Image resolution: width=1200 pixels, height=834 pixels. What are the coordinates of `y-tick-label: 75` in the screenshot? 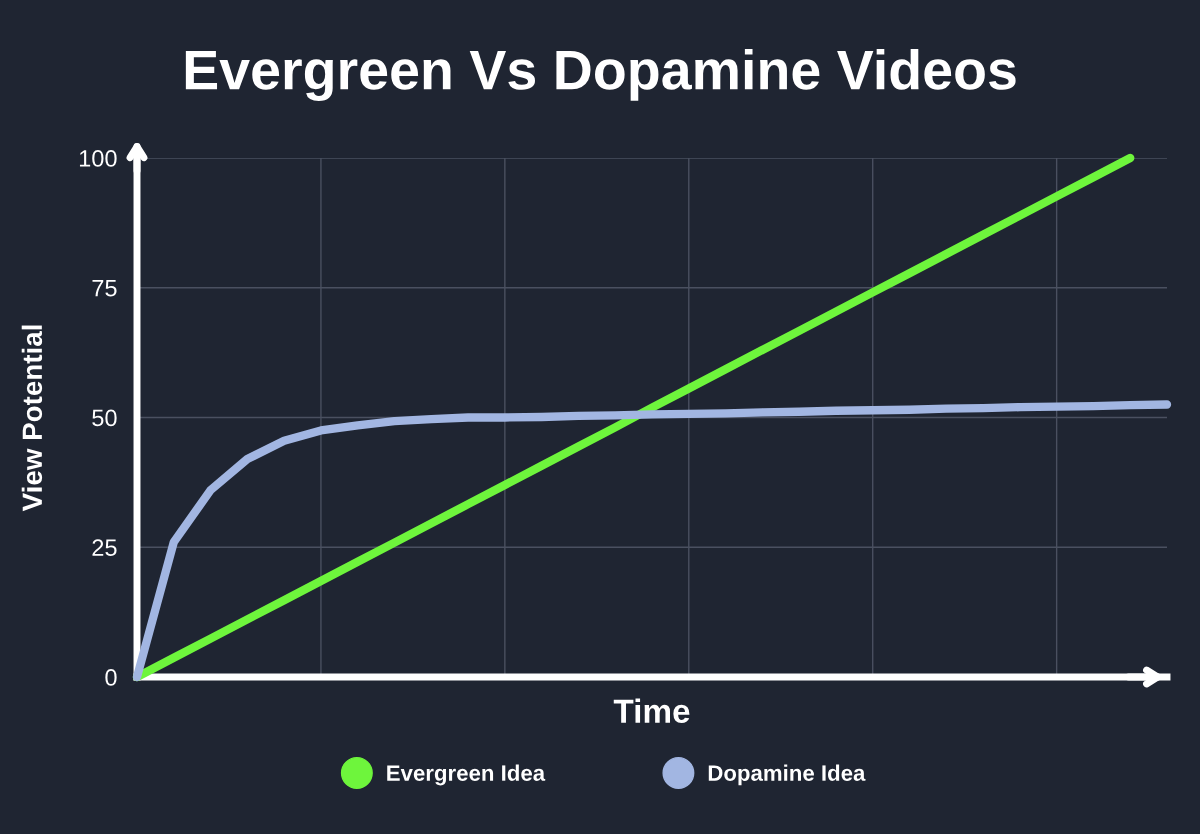 It's located at (104, 288).